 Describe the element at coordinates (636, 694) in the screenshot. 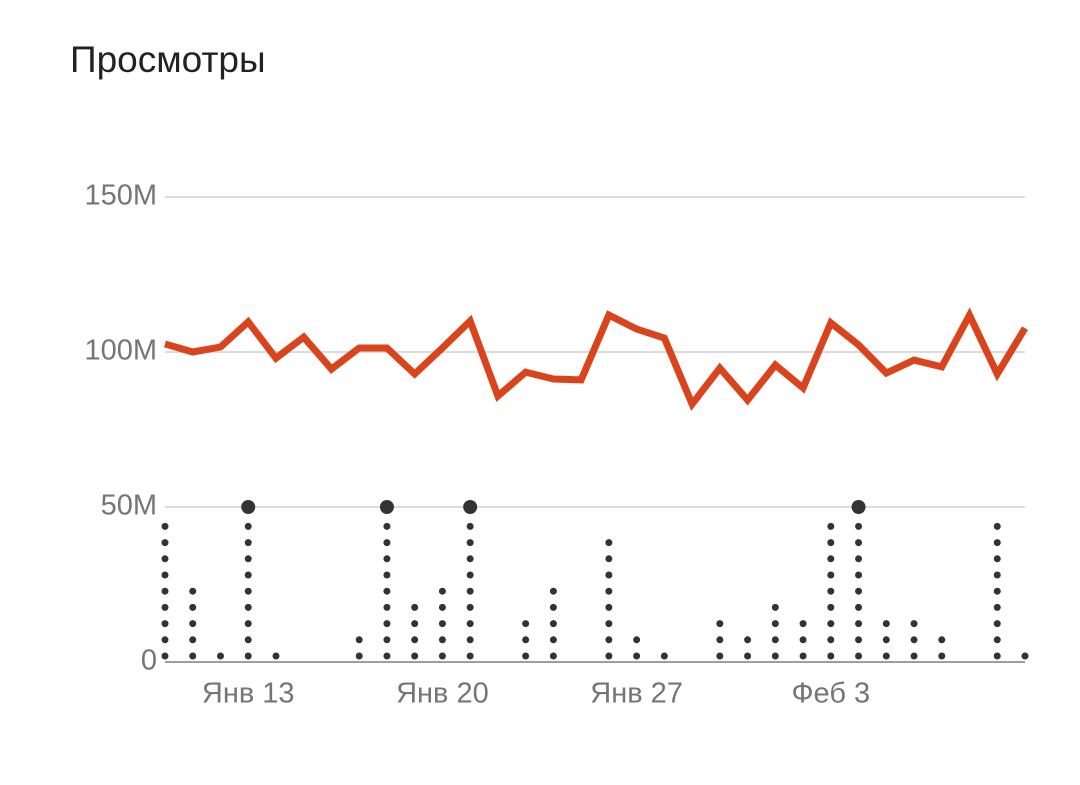

I see `x-tick-label: Янв 27` at that location.